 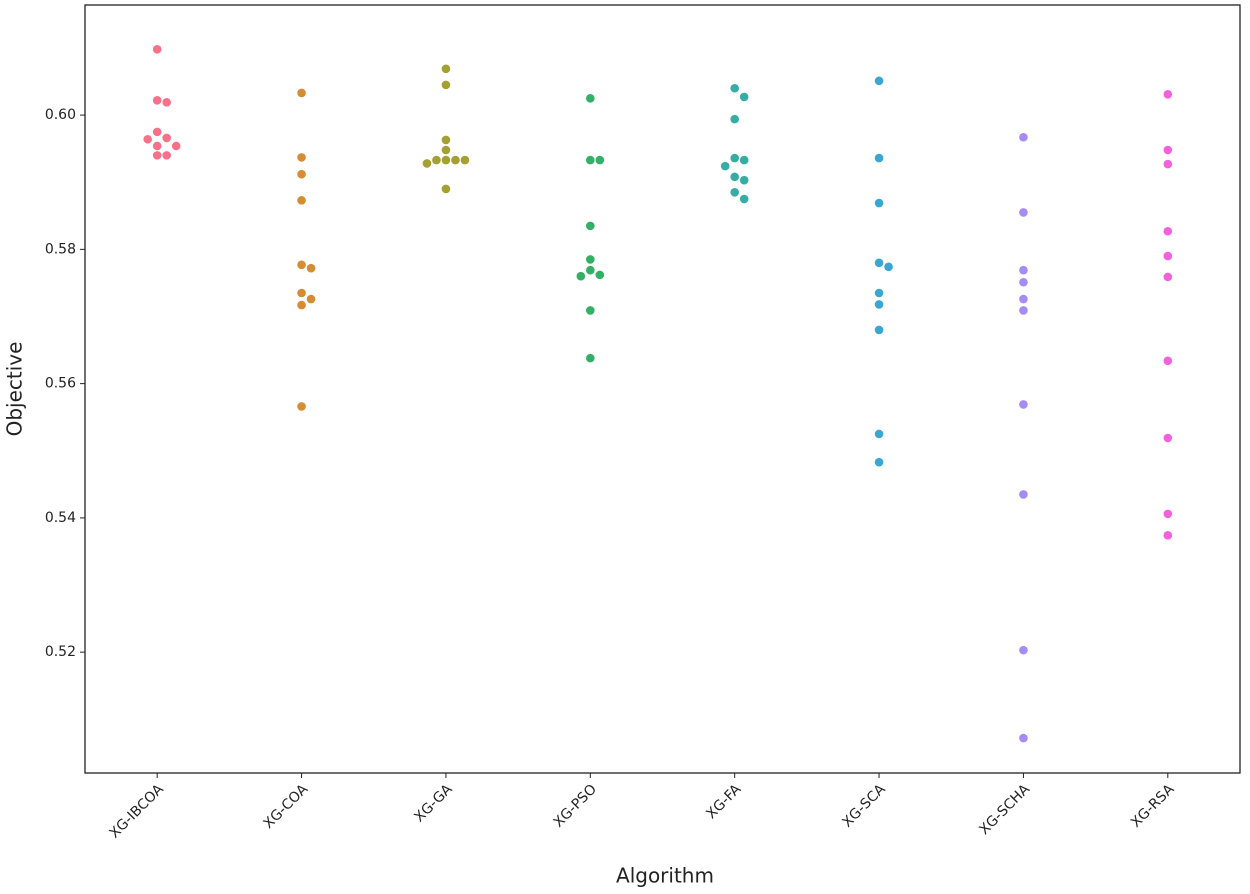 I want to click on x-tick-label: XG-SCHA, so click(x=1004, y=809).